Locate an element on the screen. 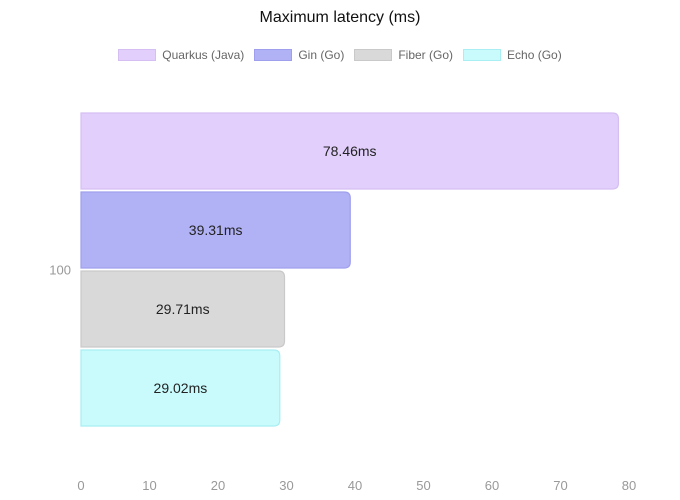 This screenshot has height=500, width=680. bar-fiber-go is located at coordinates (183, 309).